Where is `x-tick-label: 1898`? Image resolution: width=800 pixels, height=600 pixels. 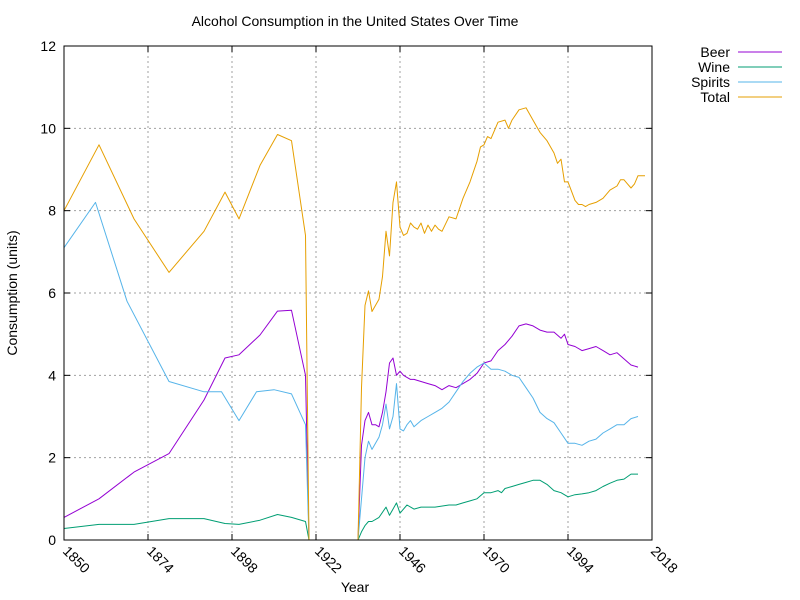
x-tick-label: 1898 is located at coordinates (244, 559).